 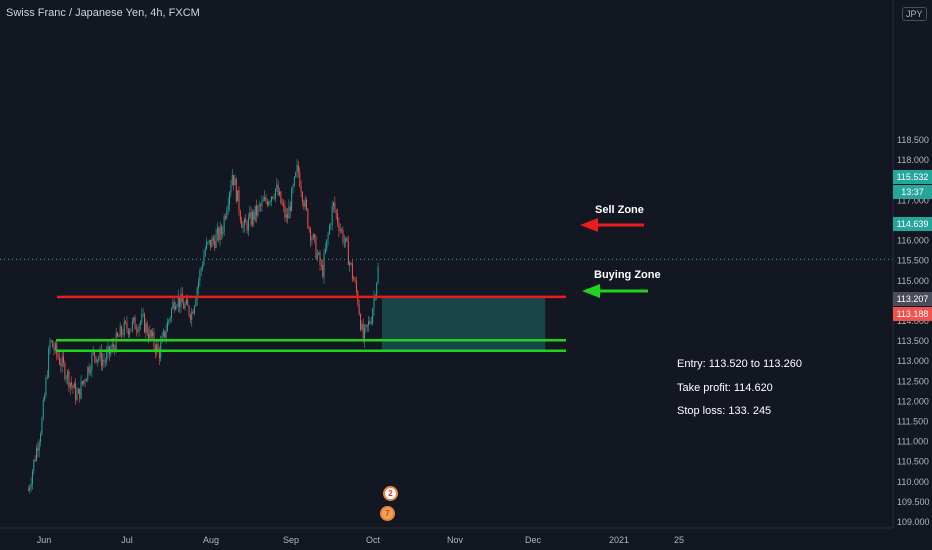 What do you see at coordinates (912, 192) in the screenshot?
I see `candle-countdown-label: 13:37` at bounding box center [912, 192].